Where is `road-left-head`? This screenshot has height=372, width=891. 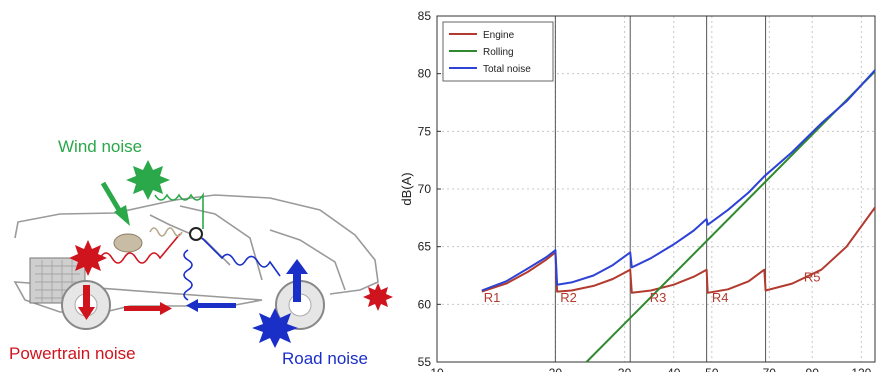 road-left-head is located at coordinates (192, 305).